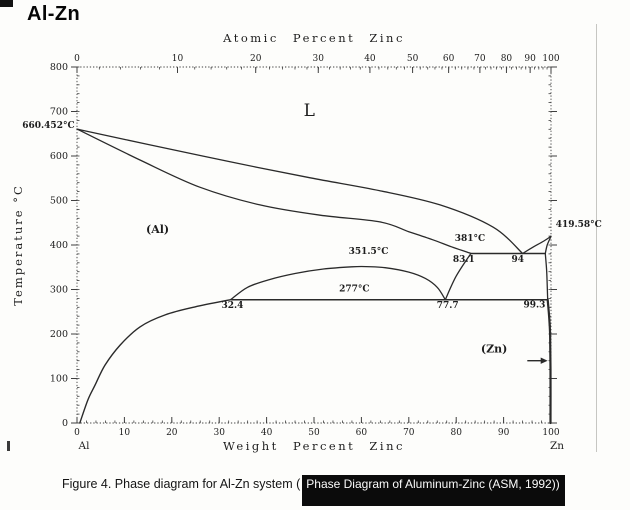 The width and height of the screenshot is (630, 510). Describe the element at coordinates (172, 433) in the screenshot. I see `bottom-axis-tick-label: 20` at that location.